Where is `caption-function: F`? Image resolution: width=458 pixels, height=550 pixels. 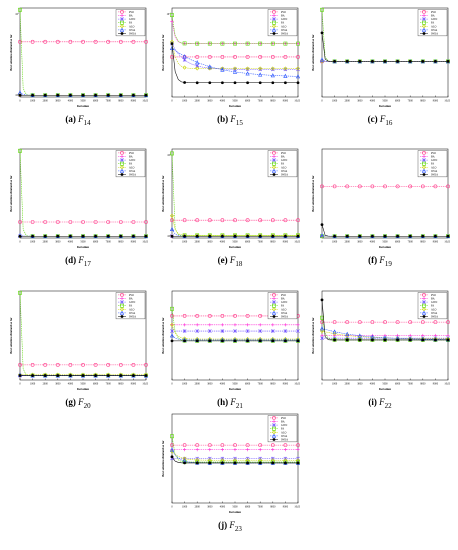 caption-function: F is located at coordinates (382, 402).